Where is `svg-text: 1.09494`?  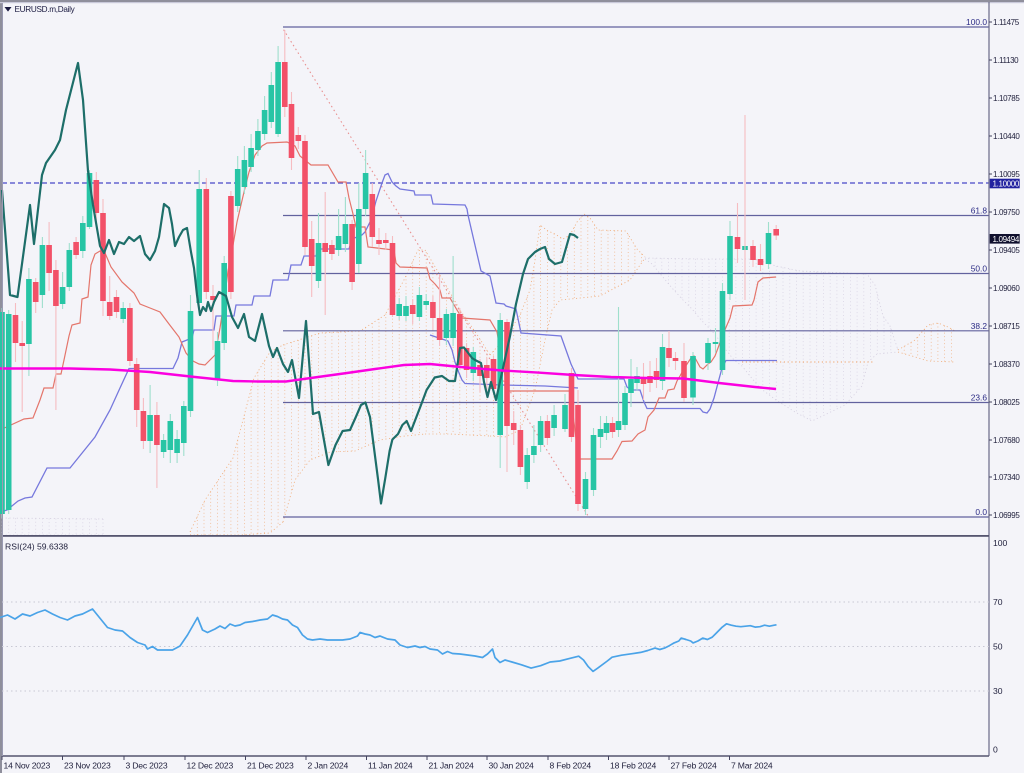
svg-text: 1.09494 is located at coordinates (1006, 239).